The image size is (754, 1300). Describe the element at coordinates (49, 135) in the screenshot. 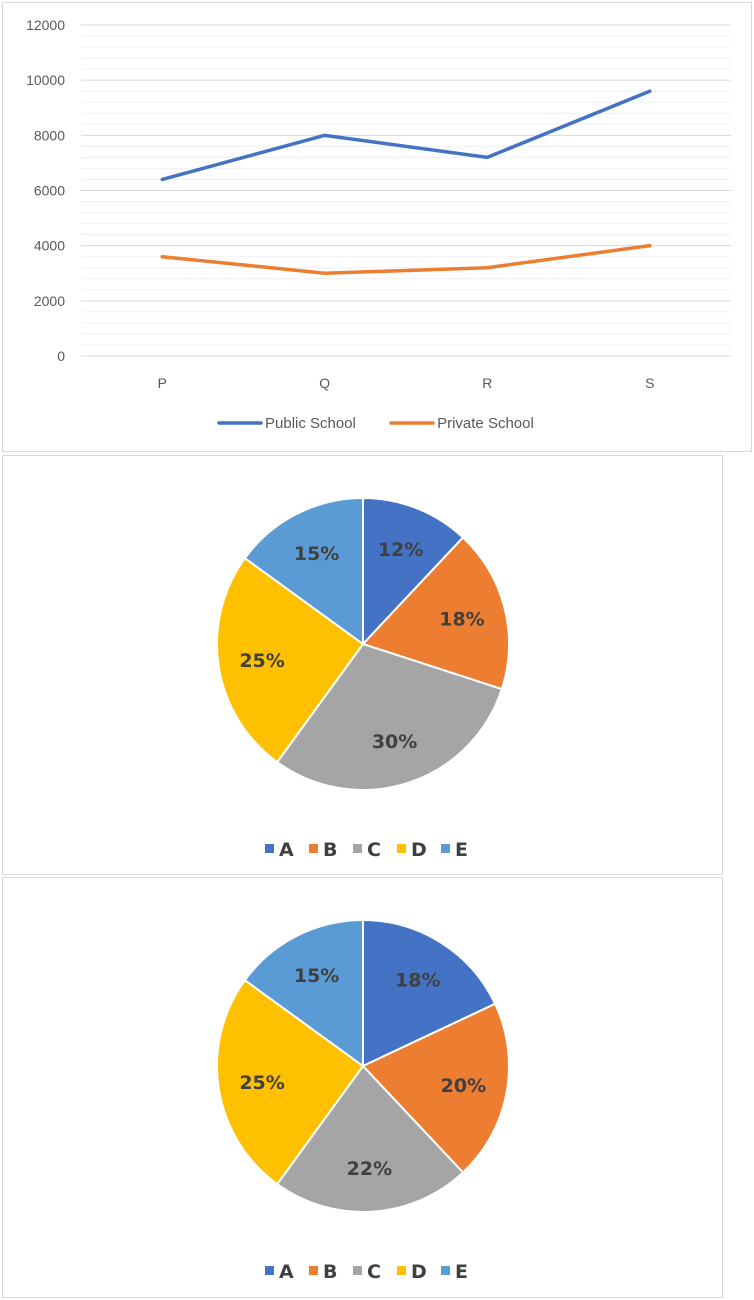

I see `y-tick-label: 8000` at that location.